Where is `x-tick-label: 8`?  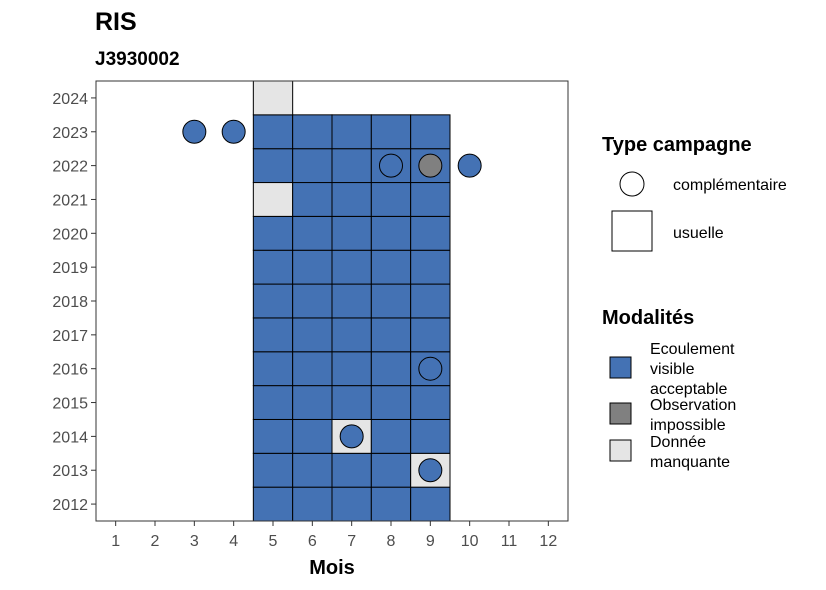 x-tick-label: 8 is located at coordinates (391, 541).